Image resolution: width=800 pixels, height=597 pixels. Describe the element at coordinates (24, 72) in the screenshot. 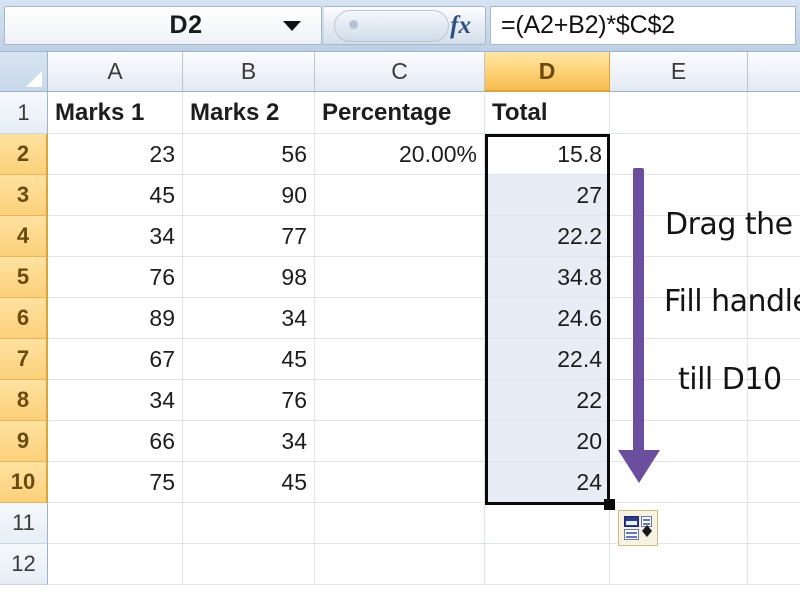

I see `select-all-corner` at that location.